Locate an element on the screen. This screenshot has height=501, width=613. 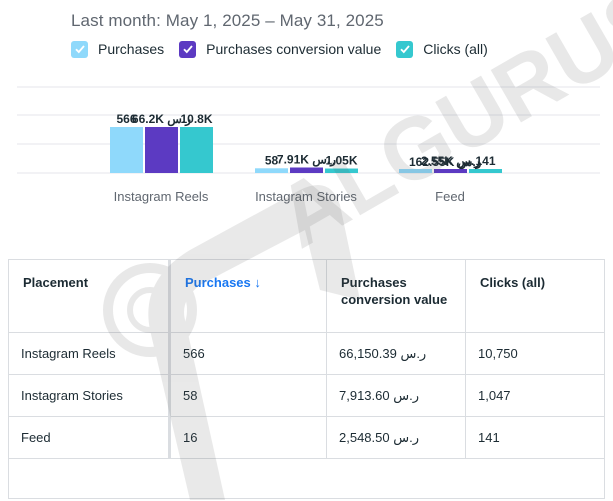
table-row: Instagram Stories 58 7,913.60 ر.س 1,047 is located at coordinates (306, 395).